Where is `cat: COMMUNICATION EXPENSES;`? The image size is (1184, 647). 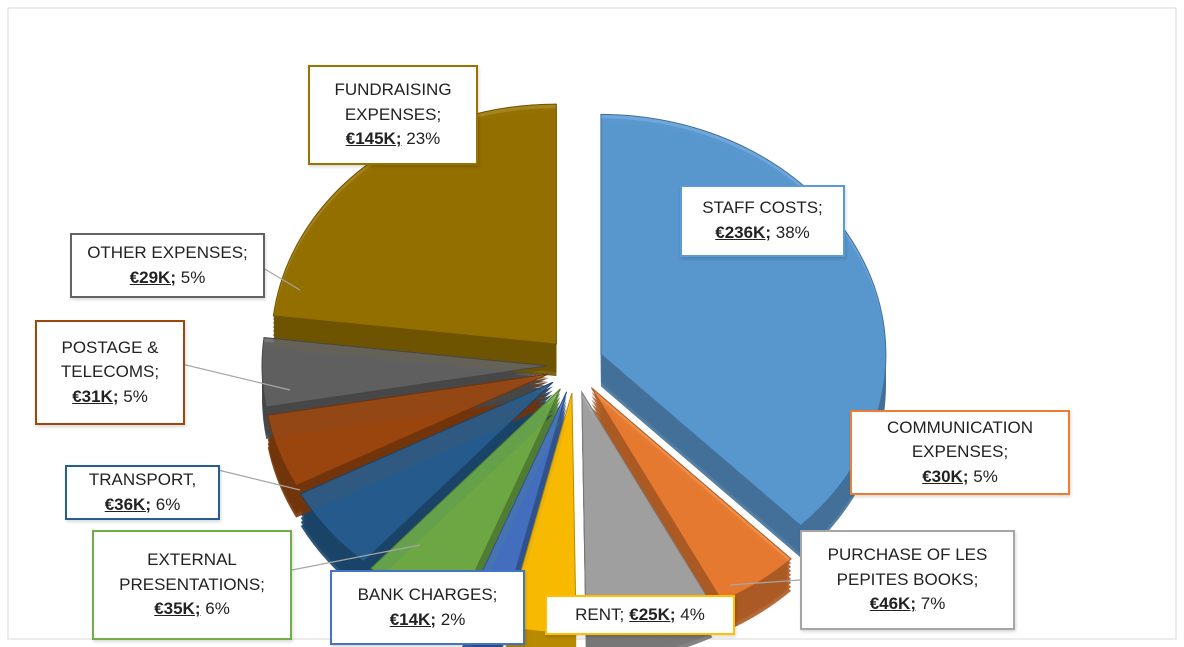 cat: COMMUNICATION EXPENSES; is located at coordinates (960, 439).